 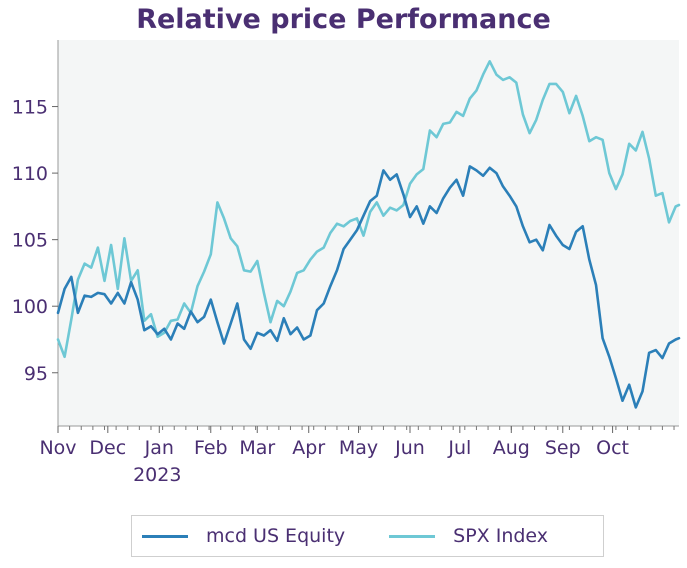 I want to click on y-tick-label: 95, so click(x=36, y=374).